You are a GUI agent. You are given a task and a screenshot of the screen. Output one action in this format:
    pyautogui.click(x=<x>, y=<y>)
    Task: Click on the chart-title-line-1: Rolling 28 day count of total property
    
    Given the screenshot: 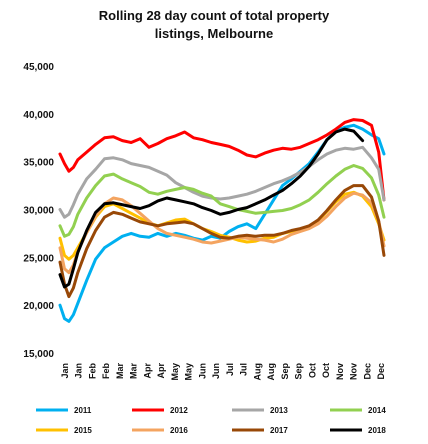 What is the action you would take?
    pyautogui.click(x=214, y=15)
    